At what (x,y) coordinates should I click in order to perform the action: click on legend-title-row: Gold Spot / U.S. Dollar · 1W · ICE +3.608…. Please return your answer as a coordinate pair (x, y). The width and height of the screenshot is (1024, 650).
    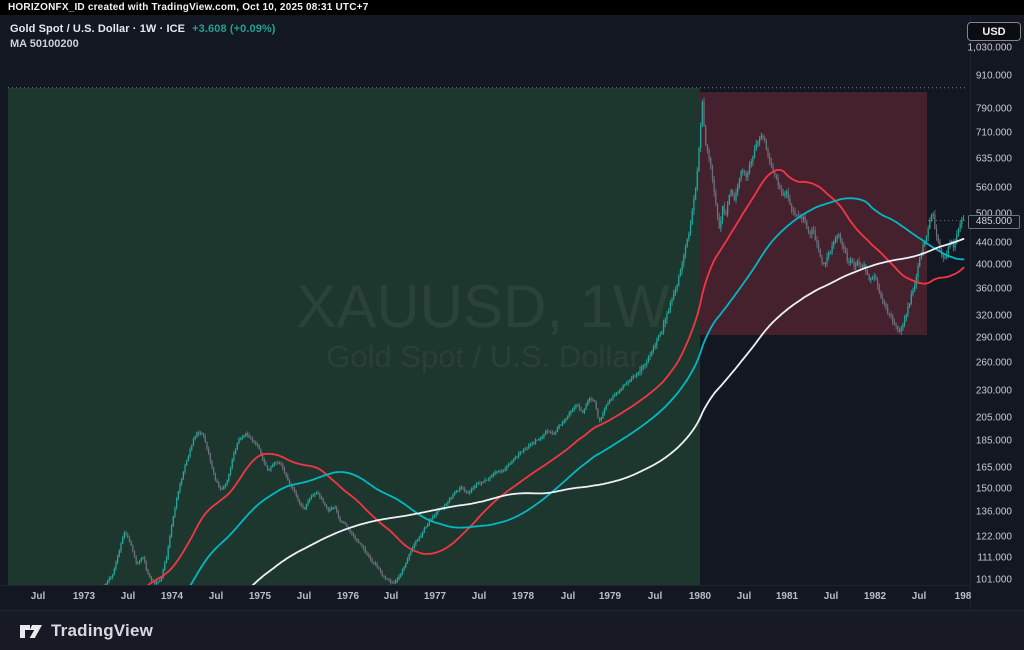
    Looking at the image, I should click on (143, 29).